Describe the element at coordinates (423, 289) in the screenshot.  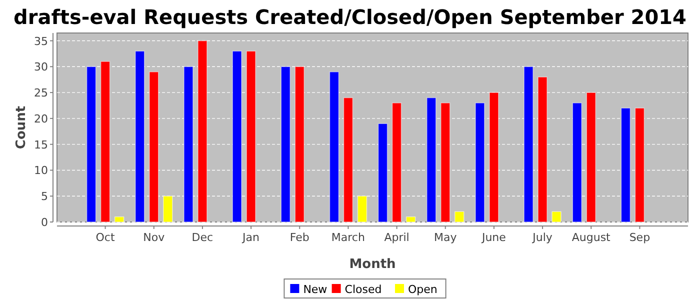
I see `legend-label: Open` at that location.